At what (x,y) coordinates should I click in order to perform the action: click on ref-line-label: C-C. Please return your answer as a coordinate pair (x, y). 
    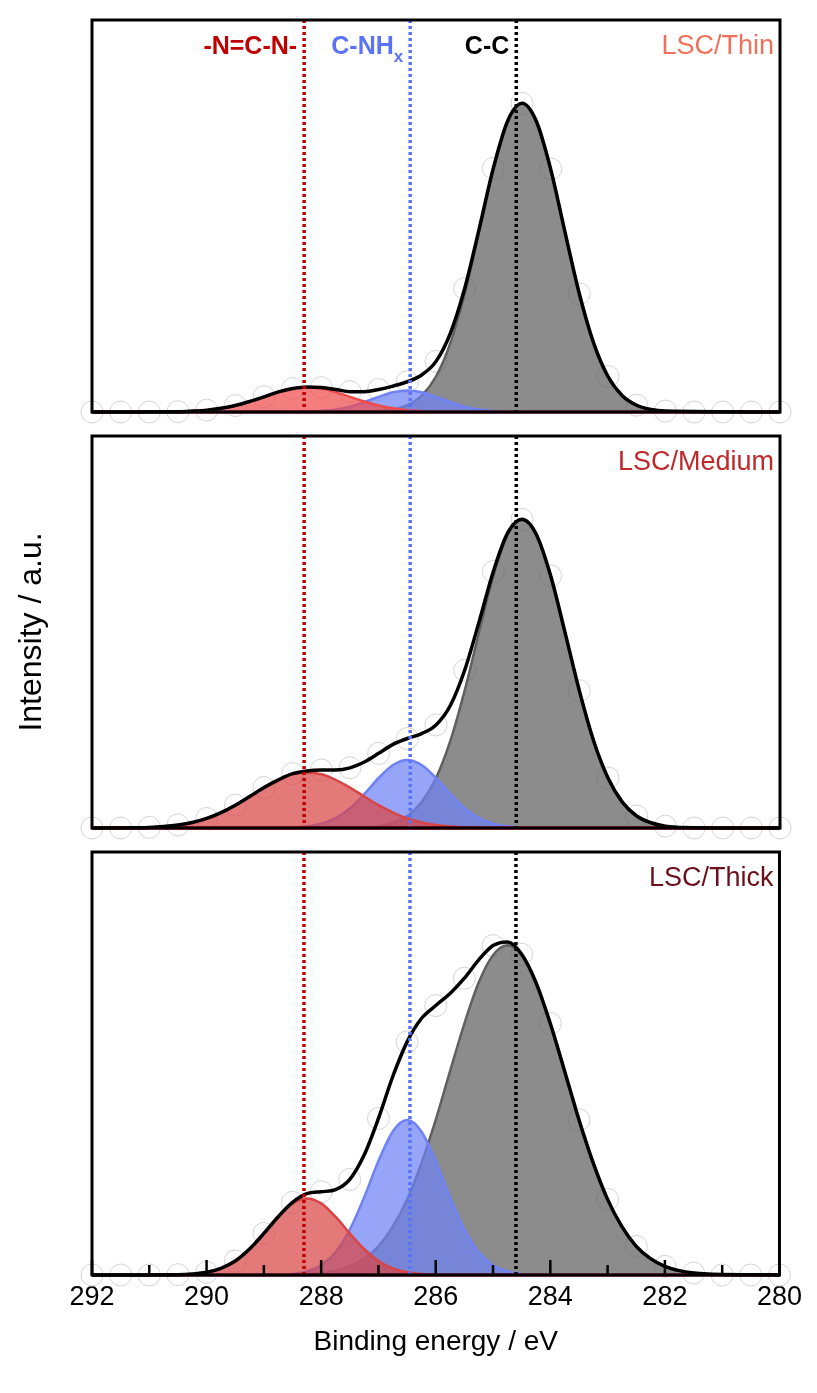
    Looking at the image, I should click on (487, 45).